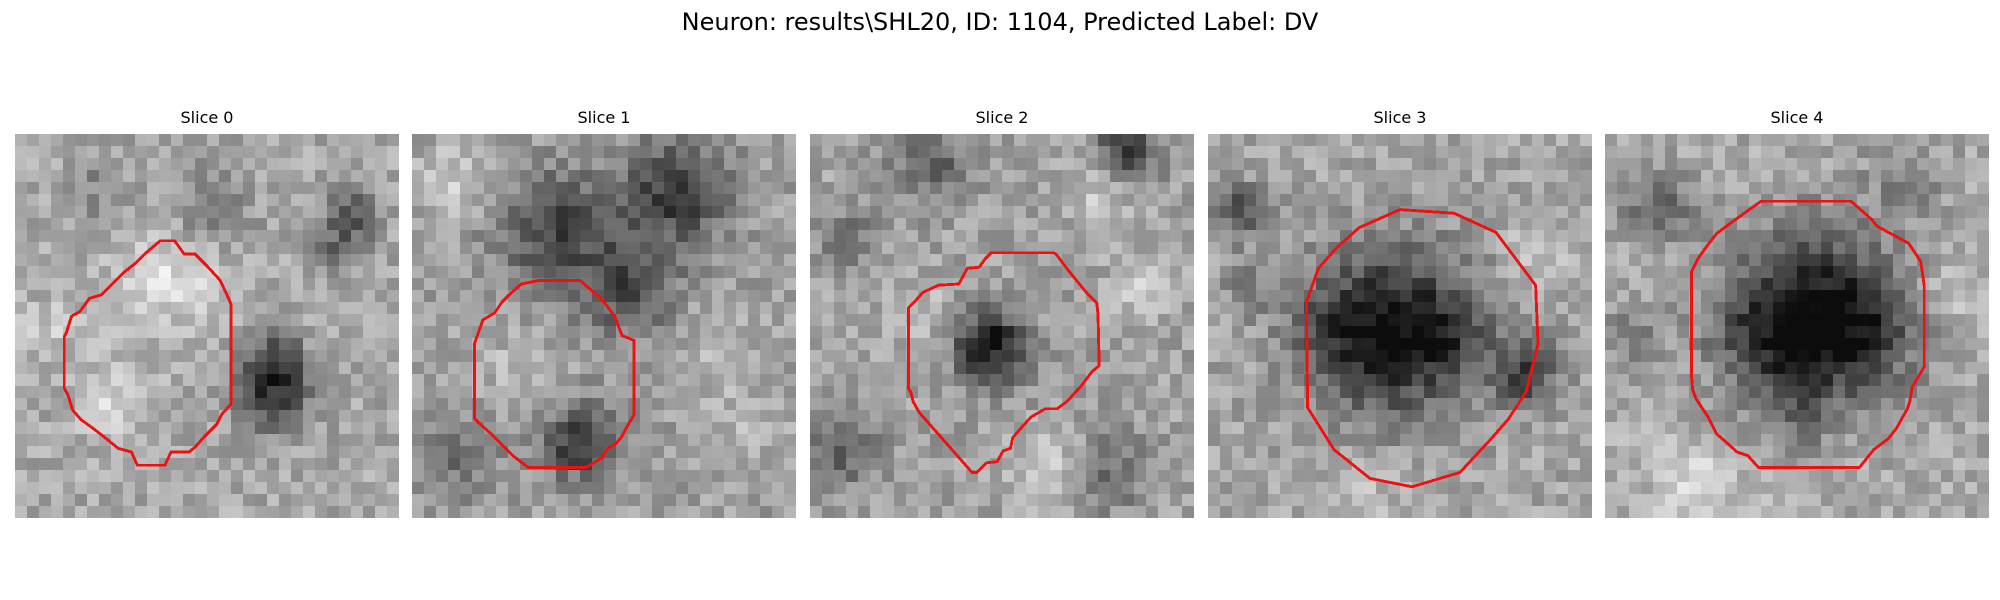  I want to click on slice-panel-1: Slice 1, so click(604, 314).